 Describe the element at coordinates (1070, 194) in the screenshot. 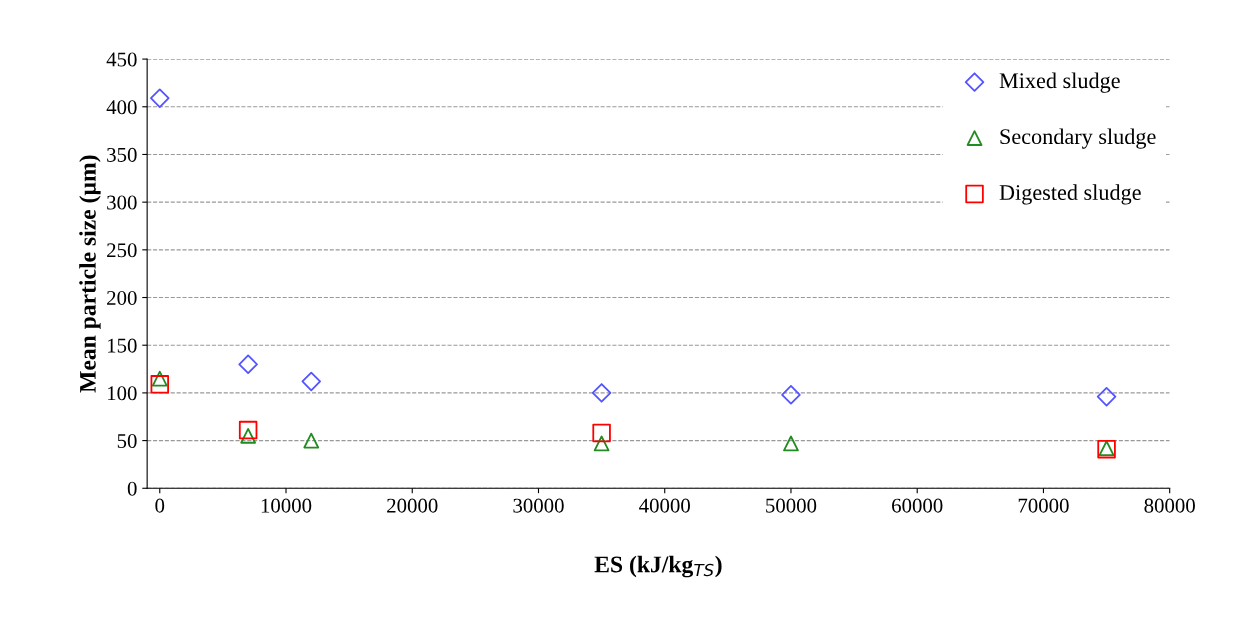

I see `legend-label: Digested sludge` at that location.